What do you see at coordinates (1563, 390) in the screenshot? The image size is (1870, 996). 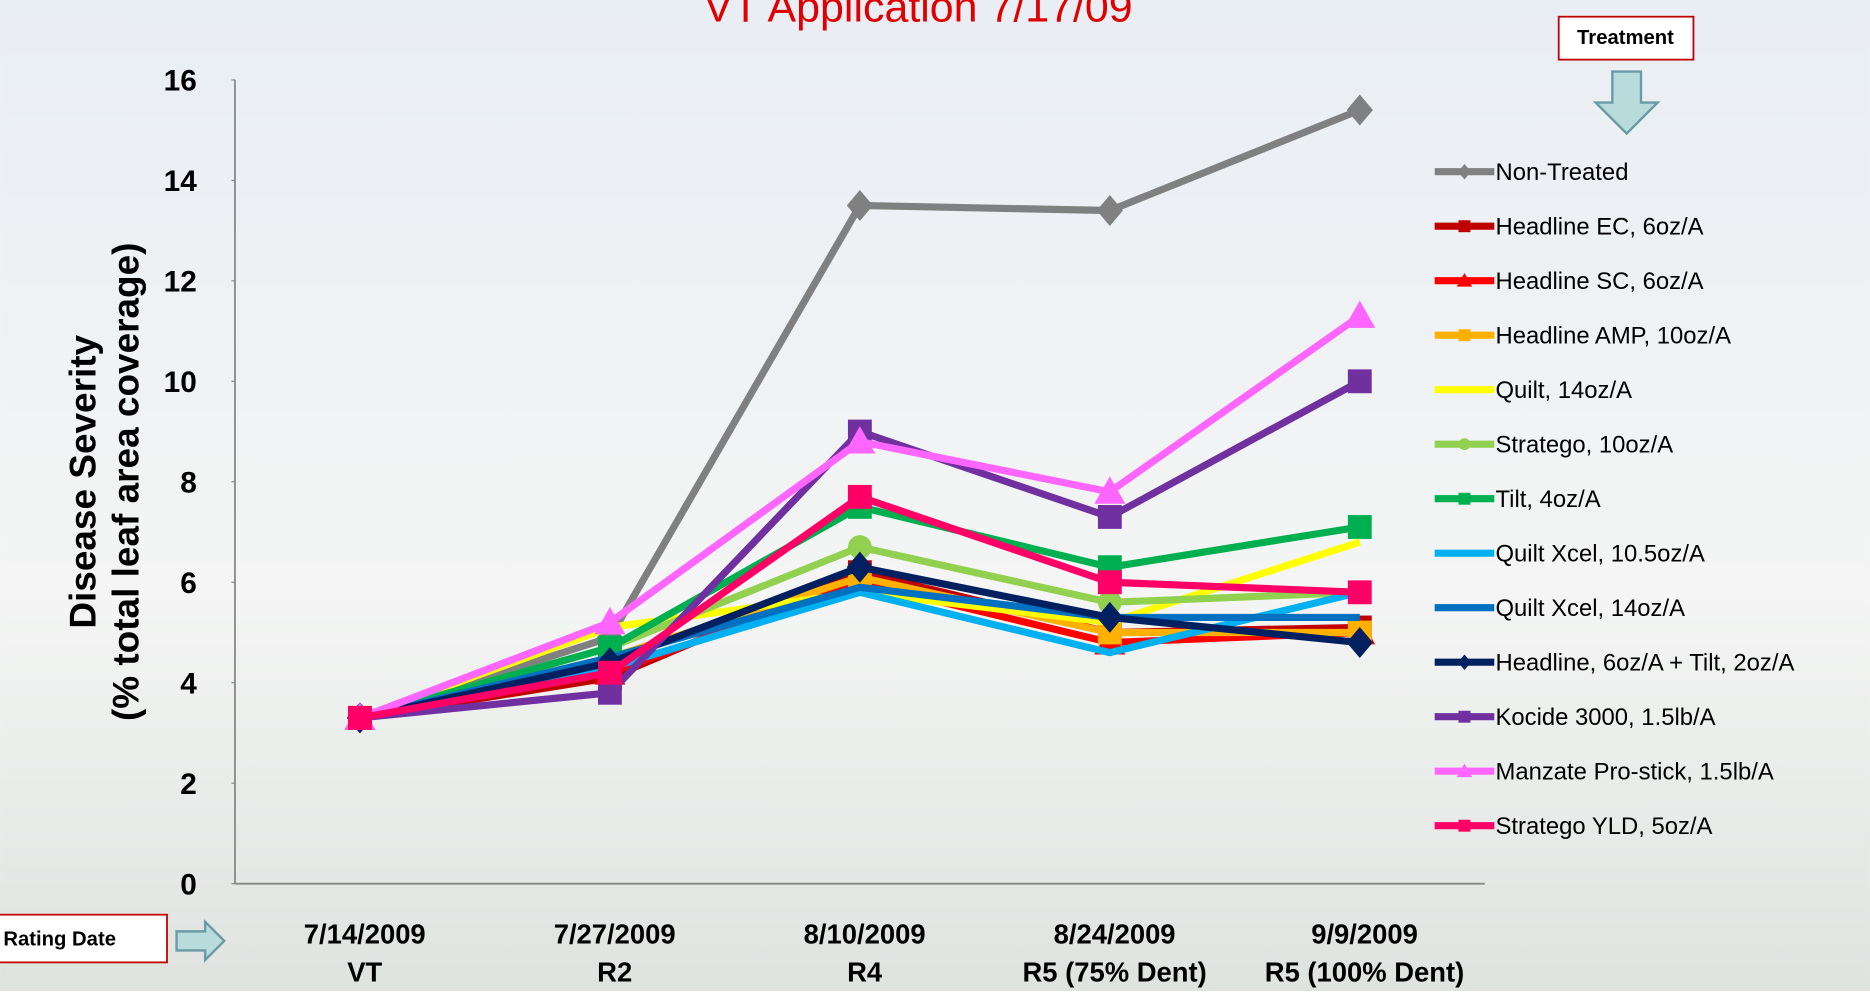 I see `legend-label: Quilt, 14oz/A` at bounding box center [1563, 390].